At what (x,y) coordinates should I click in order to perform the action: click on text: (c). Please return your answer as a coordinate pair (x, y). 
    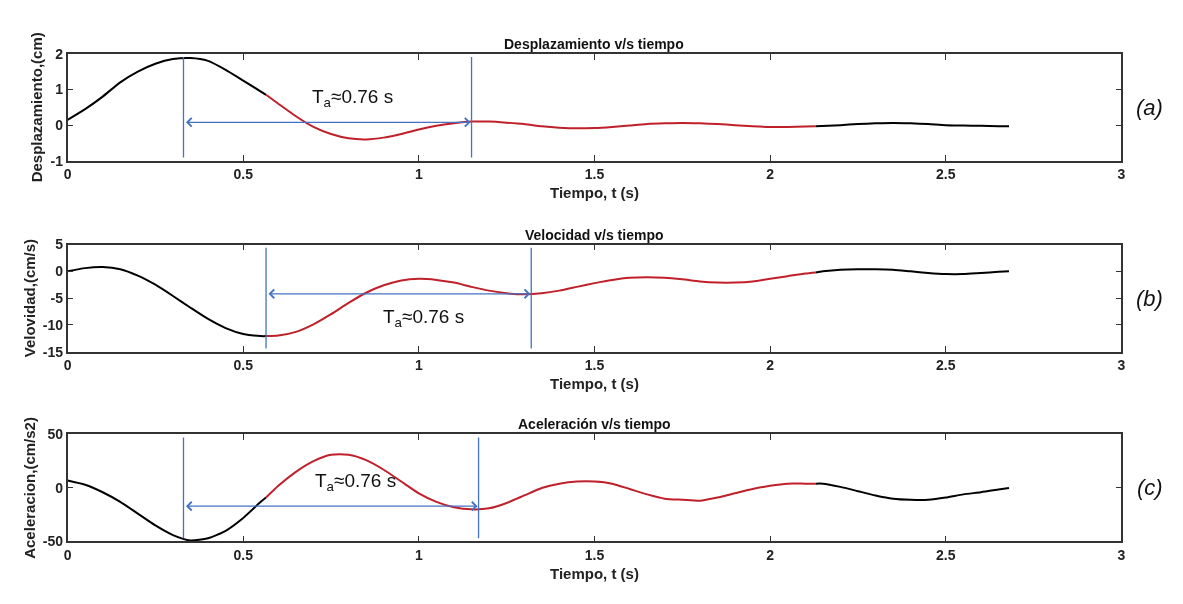
    Looking at the image, I should click on (1150, 487).